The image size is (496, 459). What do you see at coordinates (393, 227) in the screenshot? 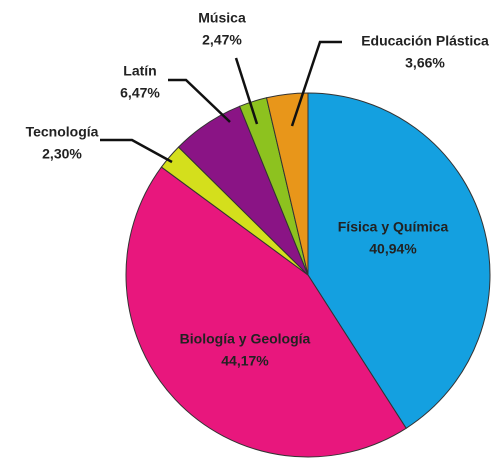
I see `slice-label: Física y Química` at bounding box center [393, 227].